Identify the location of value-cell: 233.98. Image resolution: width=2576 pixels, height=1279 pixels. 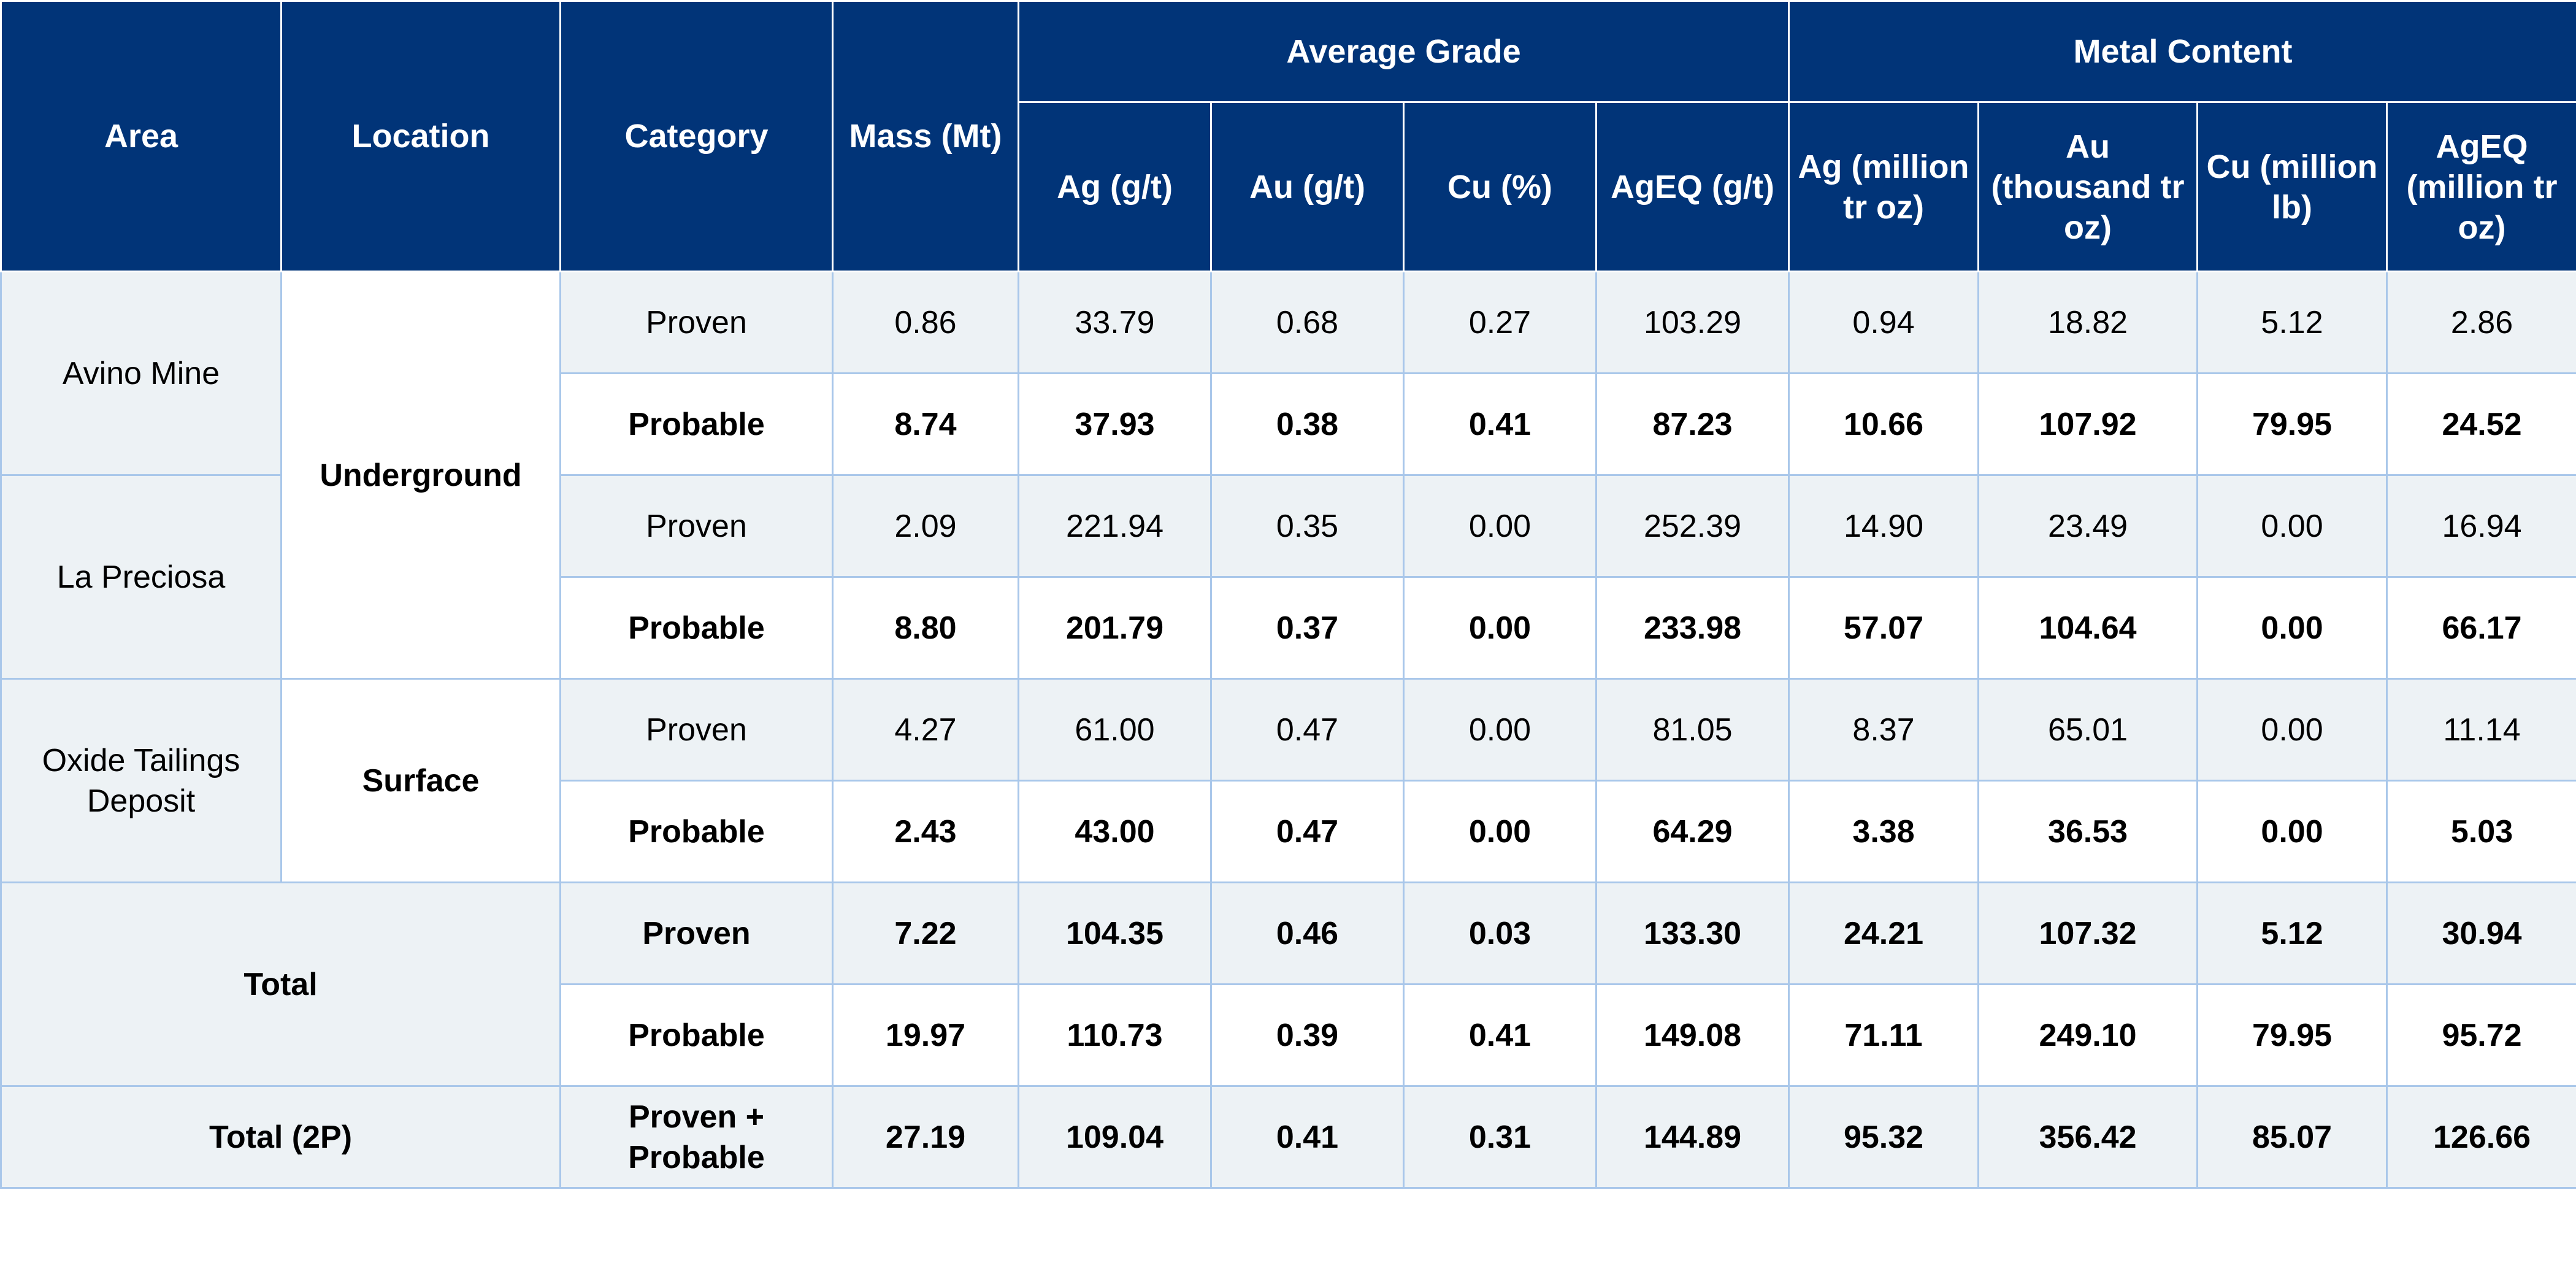
(1692, 628).